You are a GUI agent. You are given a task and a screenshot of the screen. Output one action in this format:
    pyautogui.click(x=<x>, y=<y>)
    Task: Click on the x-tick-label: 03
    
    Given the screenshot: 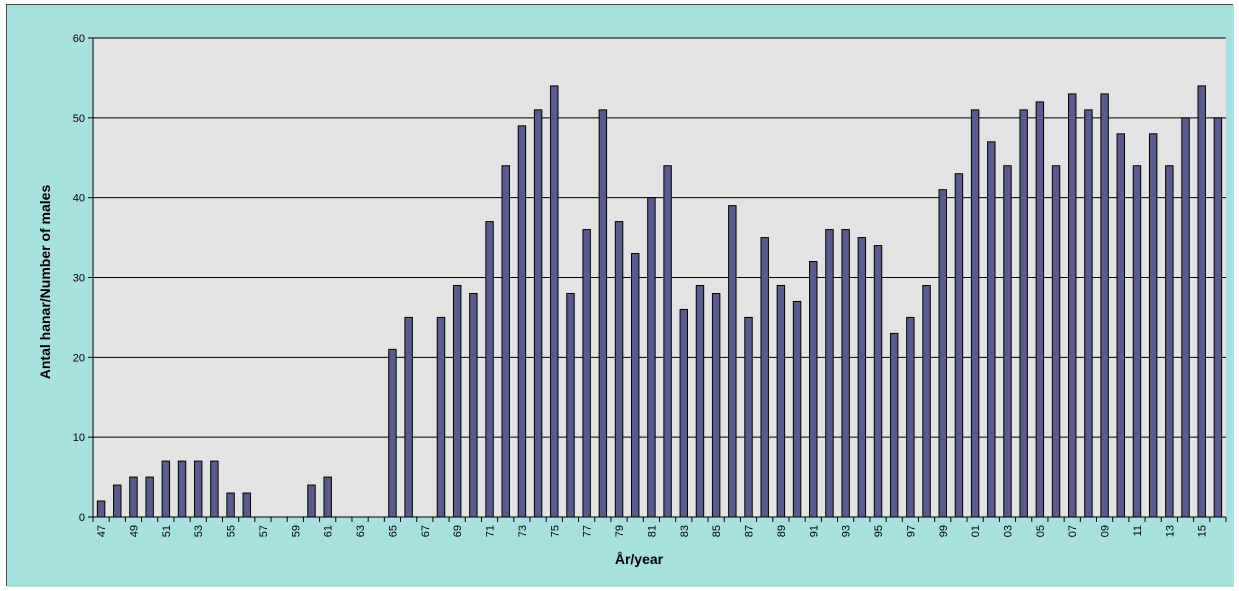 What is the action you would take?
    pyautogui.click(x=1008, y=531)
    